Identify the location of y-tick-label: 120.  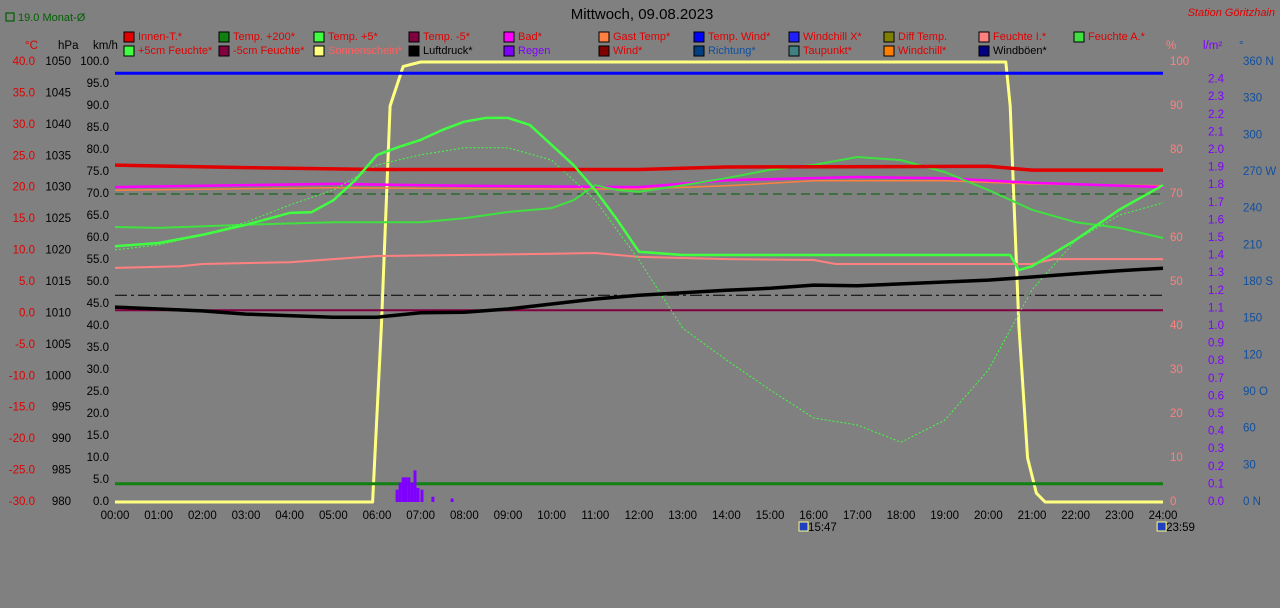
(1252, 355).